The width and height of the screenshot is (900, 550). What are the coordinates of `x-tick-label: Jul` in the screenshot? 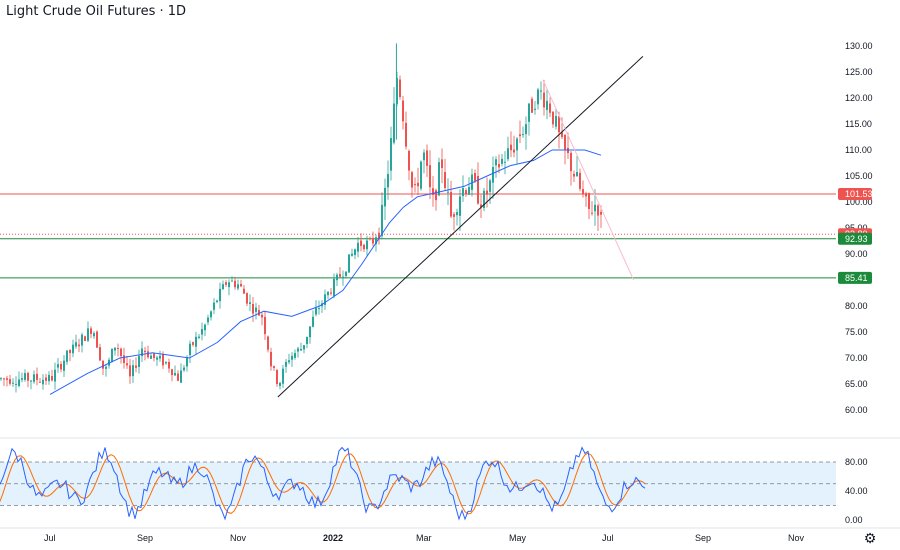 It's located at (608, 538).